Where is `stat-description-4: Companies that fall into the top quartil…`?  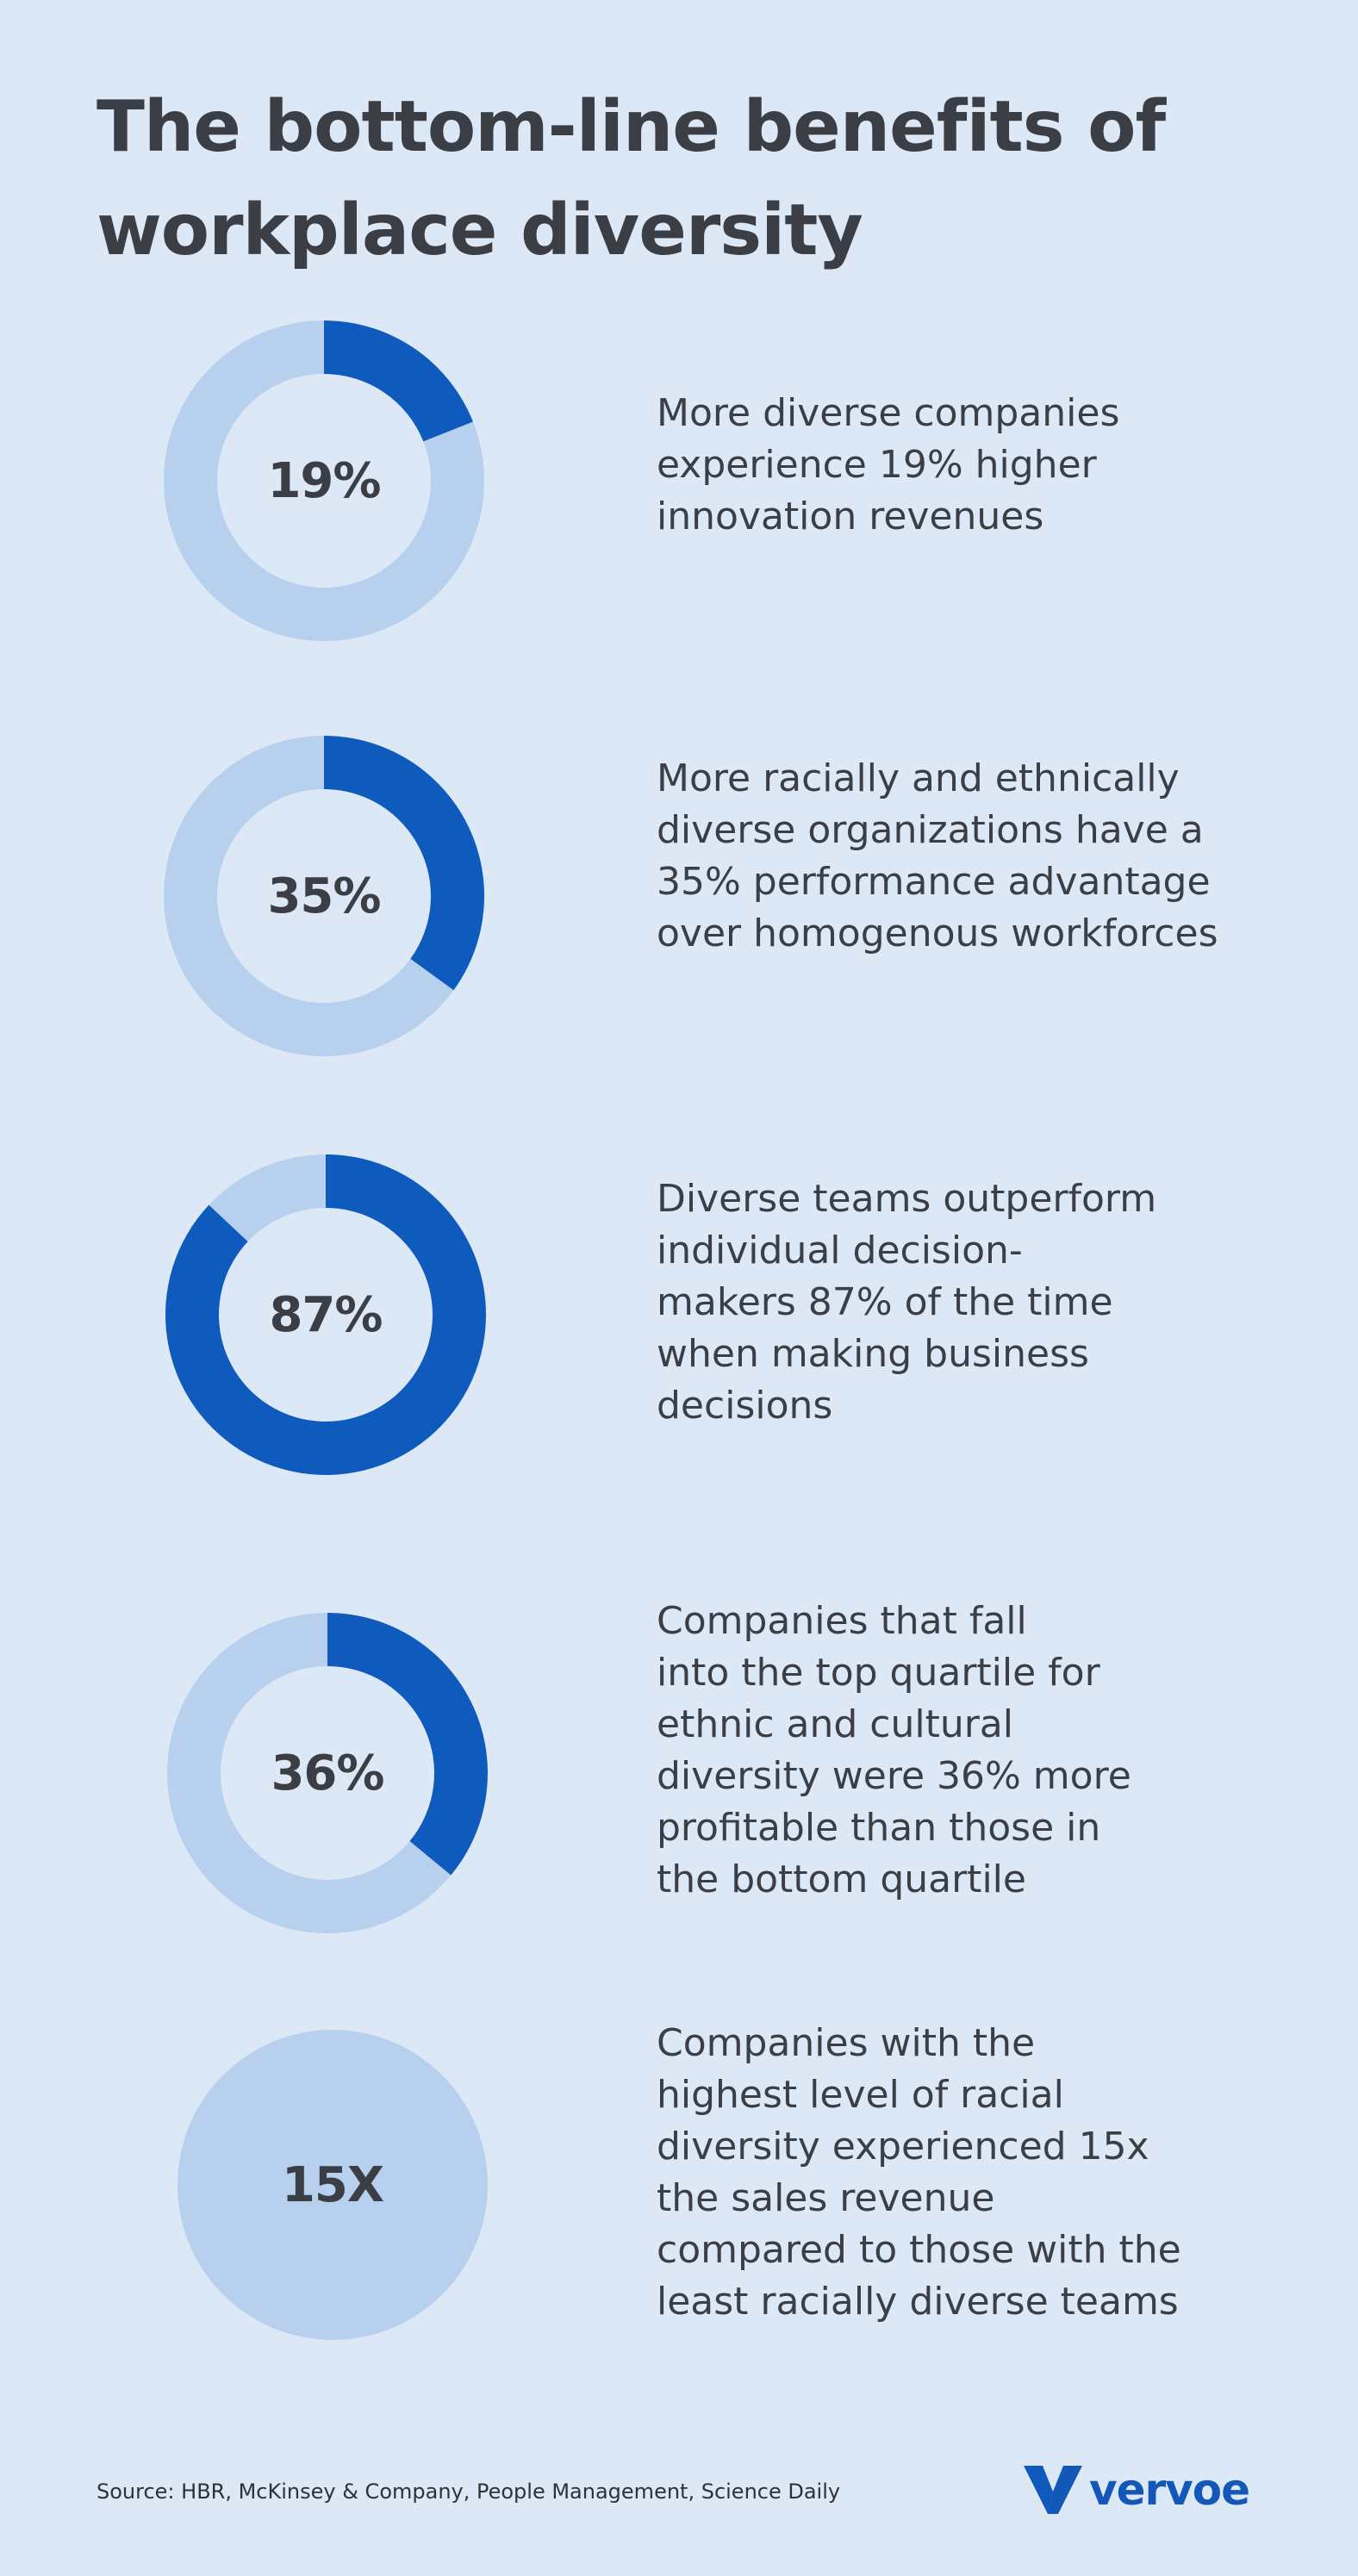 stat-description-4: Companies that fall into the top quartil… is located at coordinates (967, 1751).